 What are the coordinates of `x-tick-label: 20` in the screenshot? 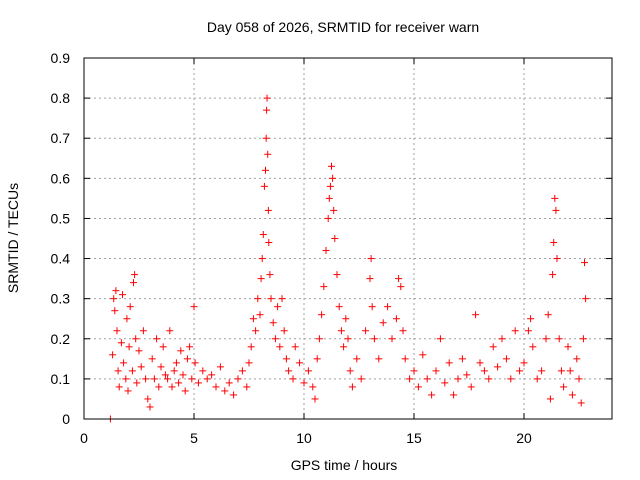 It's located at (524, 438).